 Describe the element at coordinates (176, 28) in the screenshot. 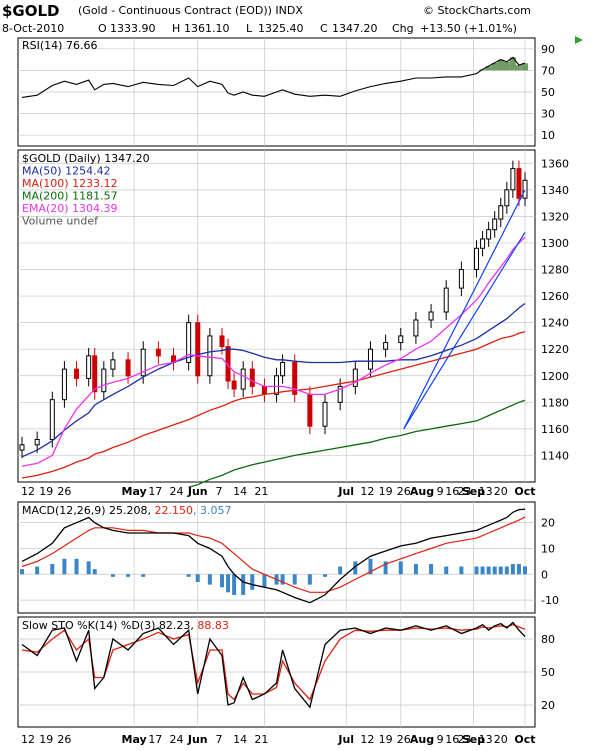

I see `high-label: H` at that location.